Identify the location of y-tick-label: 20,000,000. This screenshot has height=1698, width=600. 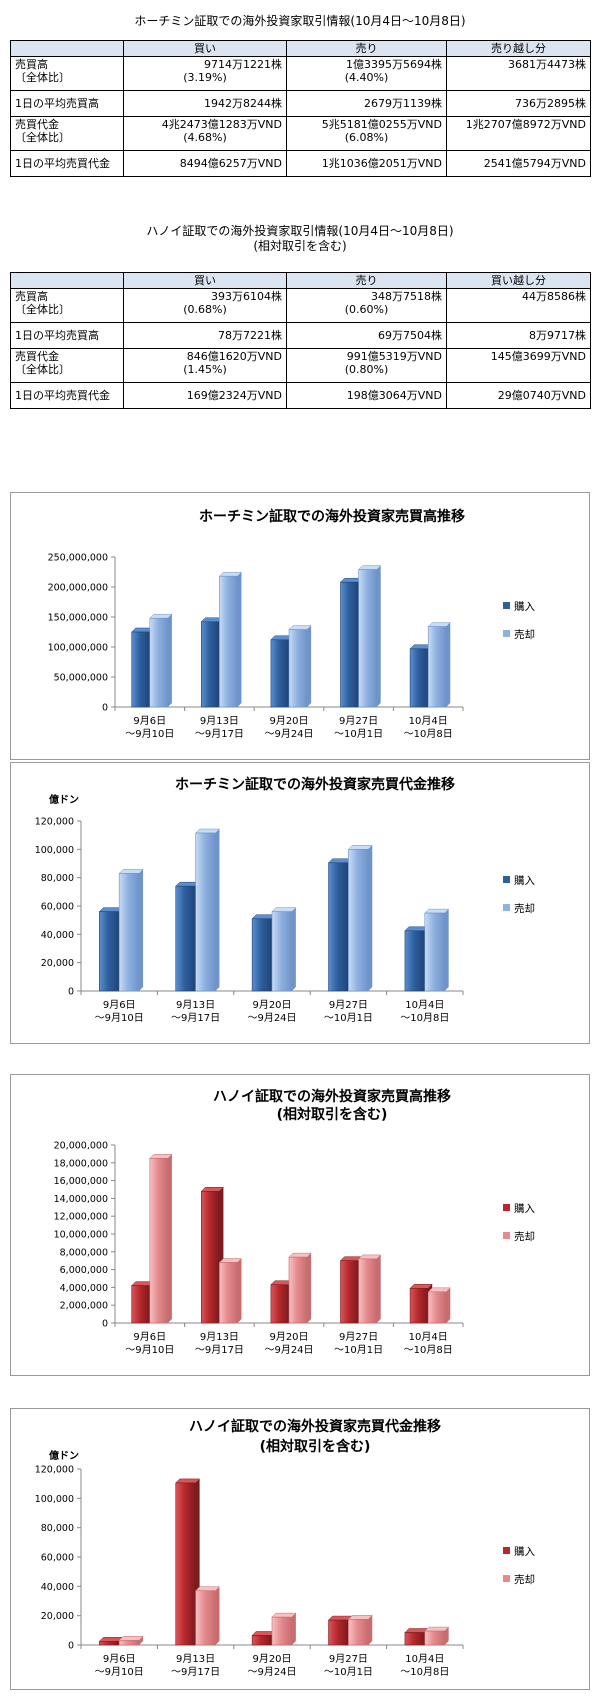
(81, 1146).